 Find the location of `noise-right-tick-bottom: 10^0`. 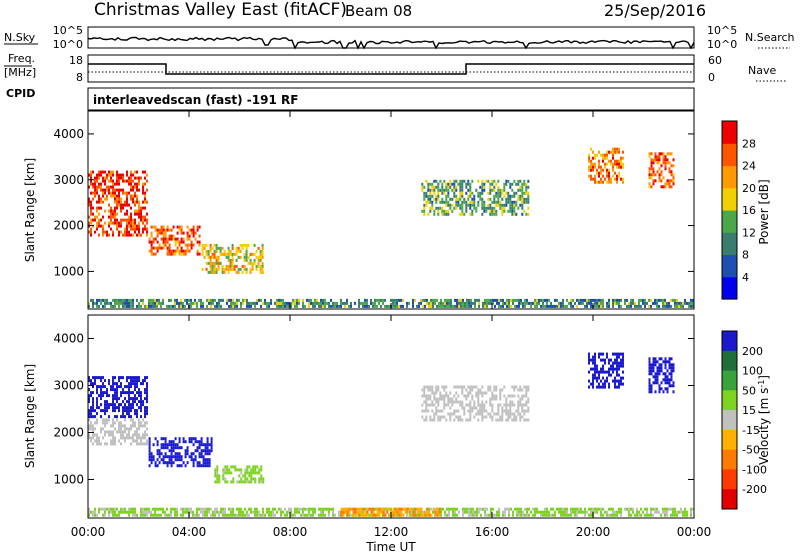

noise-right-tick-bottom: 10^0 is located at coordinates (722, 44).